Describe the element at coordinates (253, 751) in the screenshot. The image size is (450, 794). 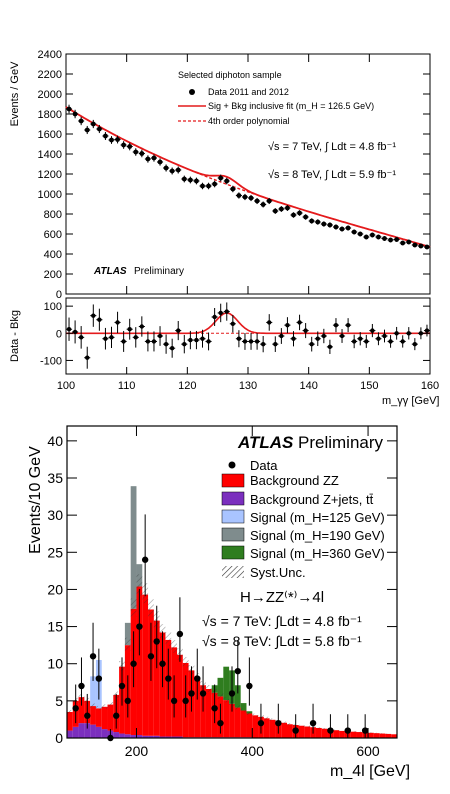
I see `four-lepton-x-tick-label: 400` at that location.